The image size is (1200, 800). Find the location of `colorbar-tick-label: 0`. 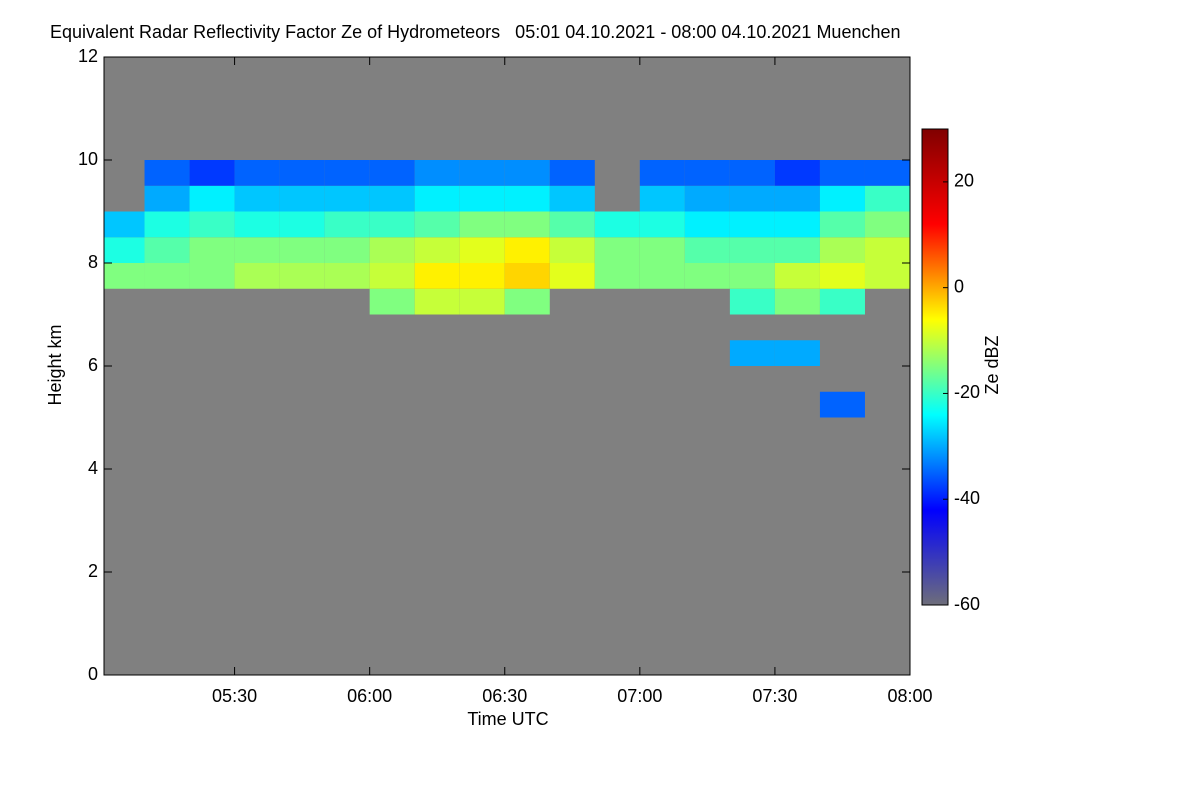

colorbar-tick-label: 0 is located at coordinates (959, 286).